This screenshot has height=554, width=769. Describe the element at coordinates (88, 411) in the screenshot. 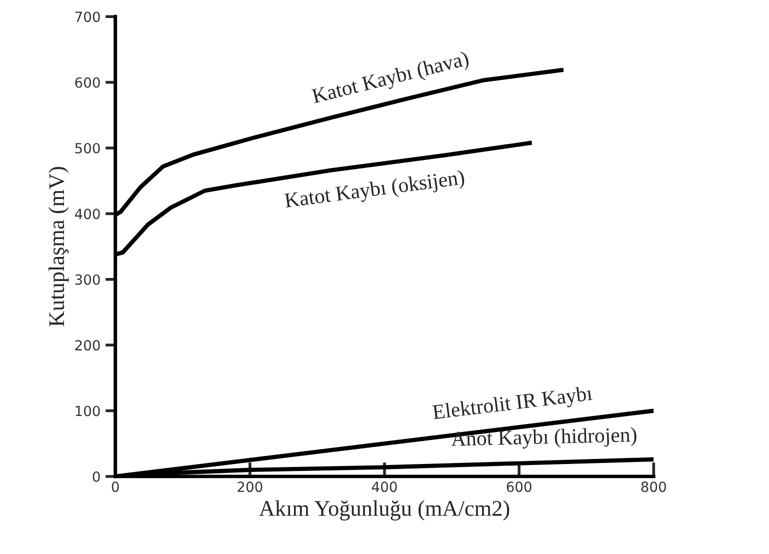

I see `y-tick-label: 100` at that location.